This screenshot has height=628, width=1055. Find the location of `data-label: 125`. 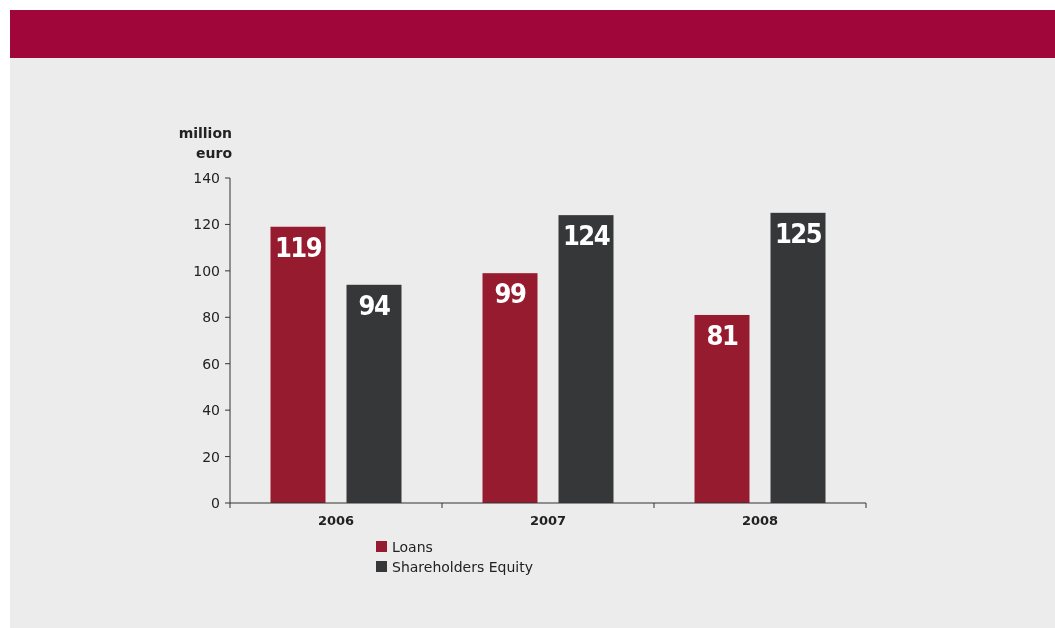

data-label: 125 is located at coordinates (798, 233).